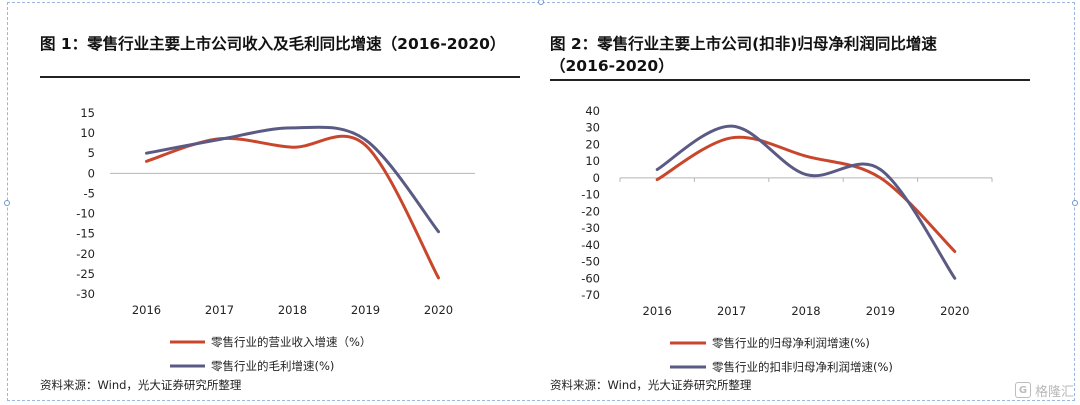  What do you see at coordinates (590, 295) in the screenshot?
I see `y-tick-label: -70` at bounding box center [590, 295].